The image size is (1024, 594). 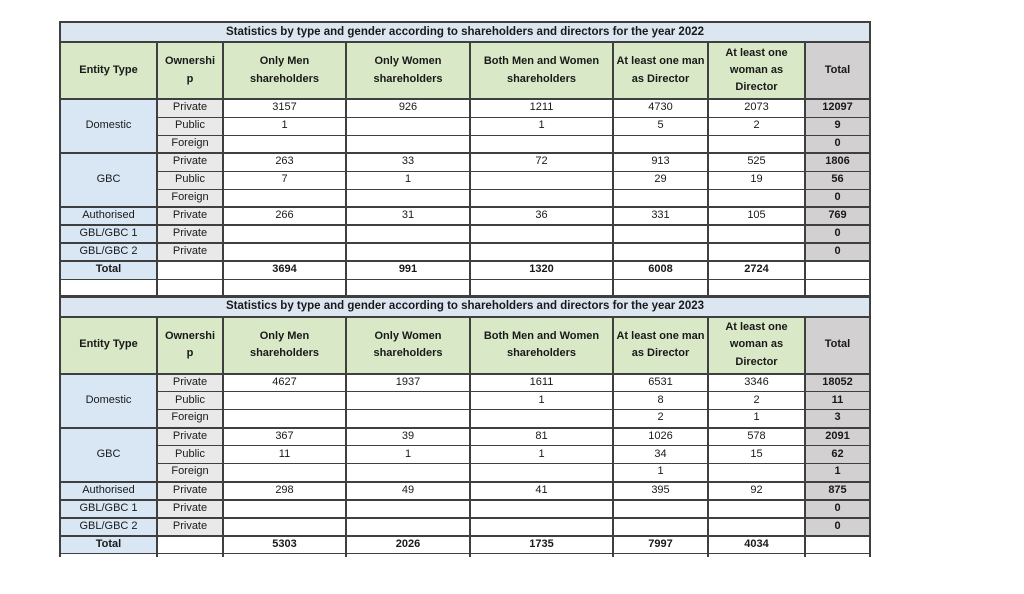 I want to click on ownership-cell: Public, so click(x=190, y=126).